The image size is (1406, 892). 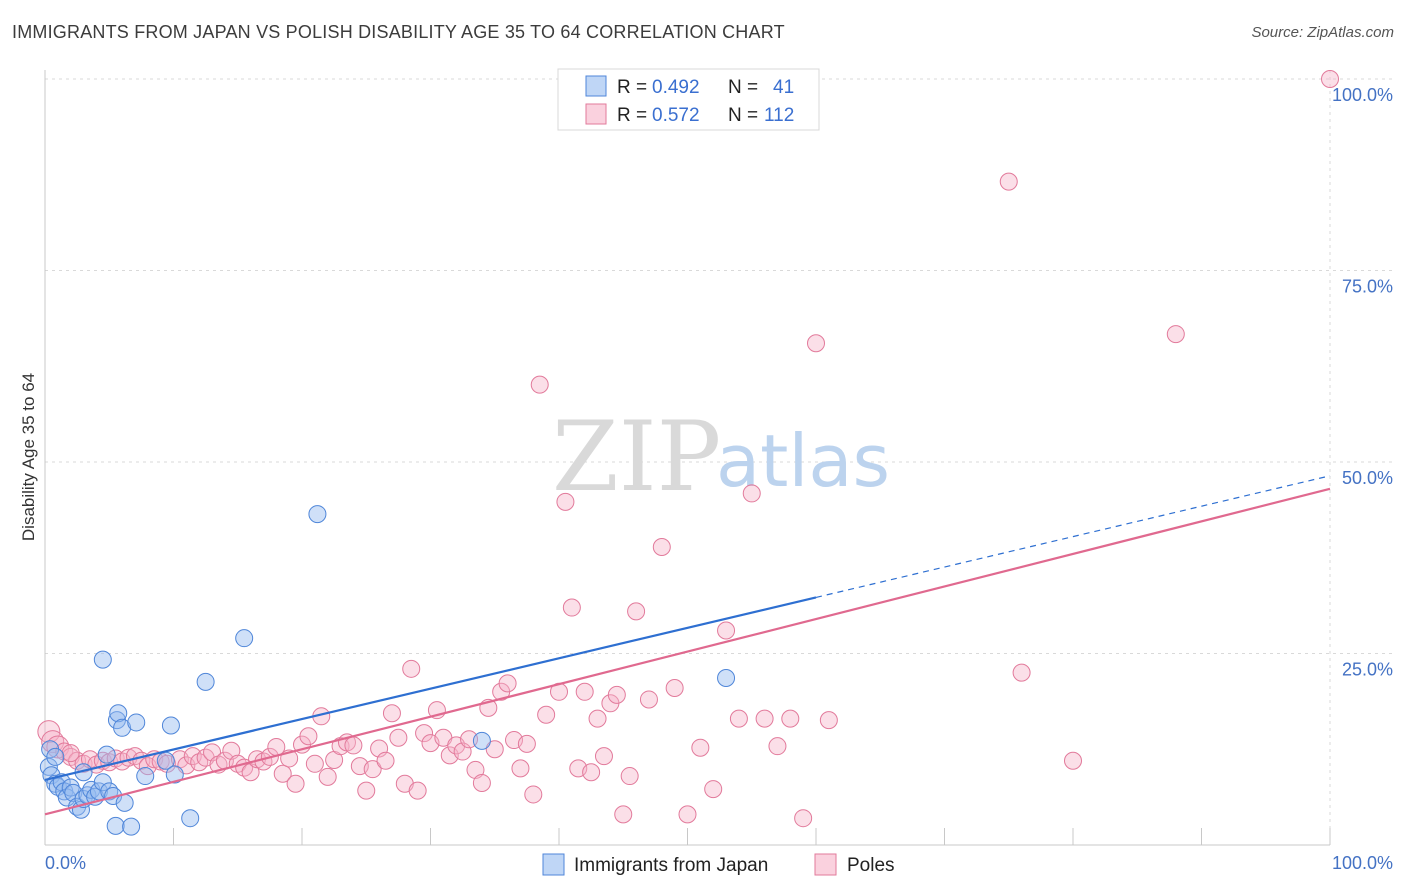 What do you see at coordinates (743, 115) in the screenshot?
I see `legend-n-label-poles: N =` at bounding box center [743, 115].